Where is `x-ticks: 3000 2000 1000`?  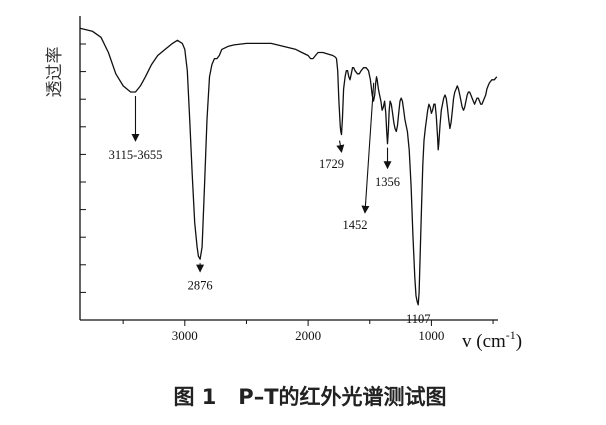 x-ticks: 3000 2000 1000 is located at coordinates (308, 331).